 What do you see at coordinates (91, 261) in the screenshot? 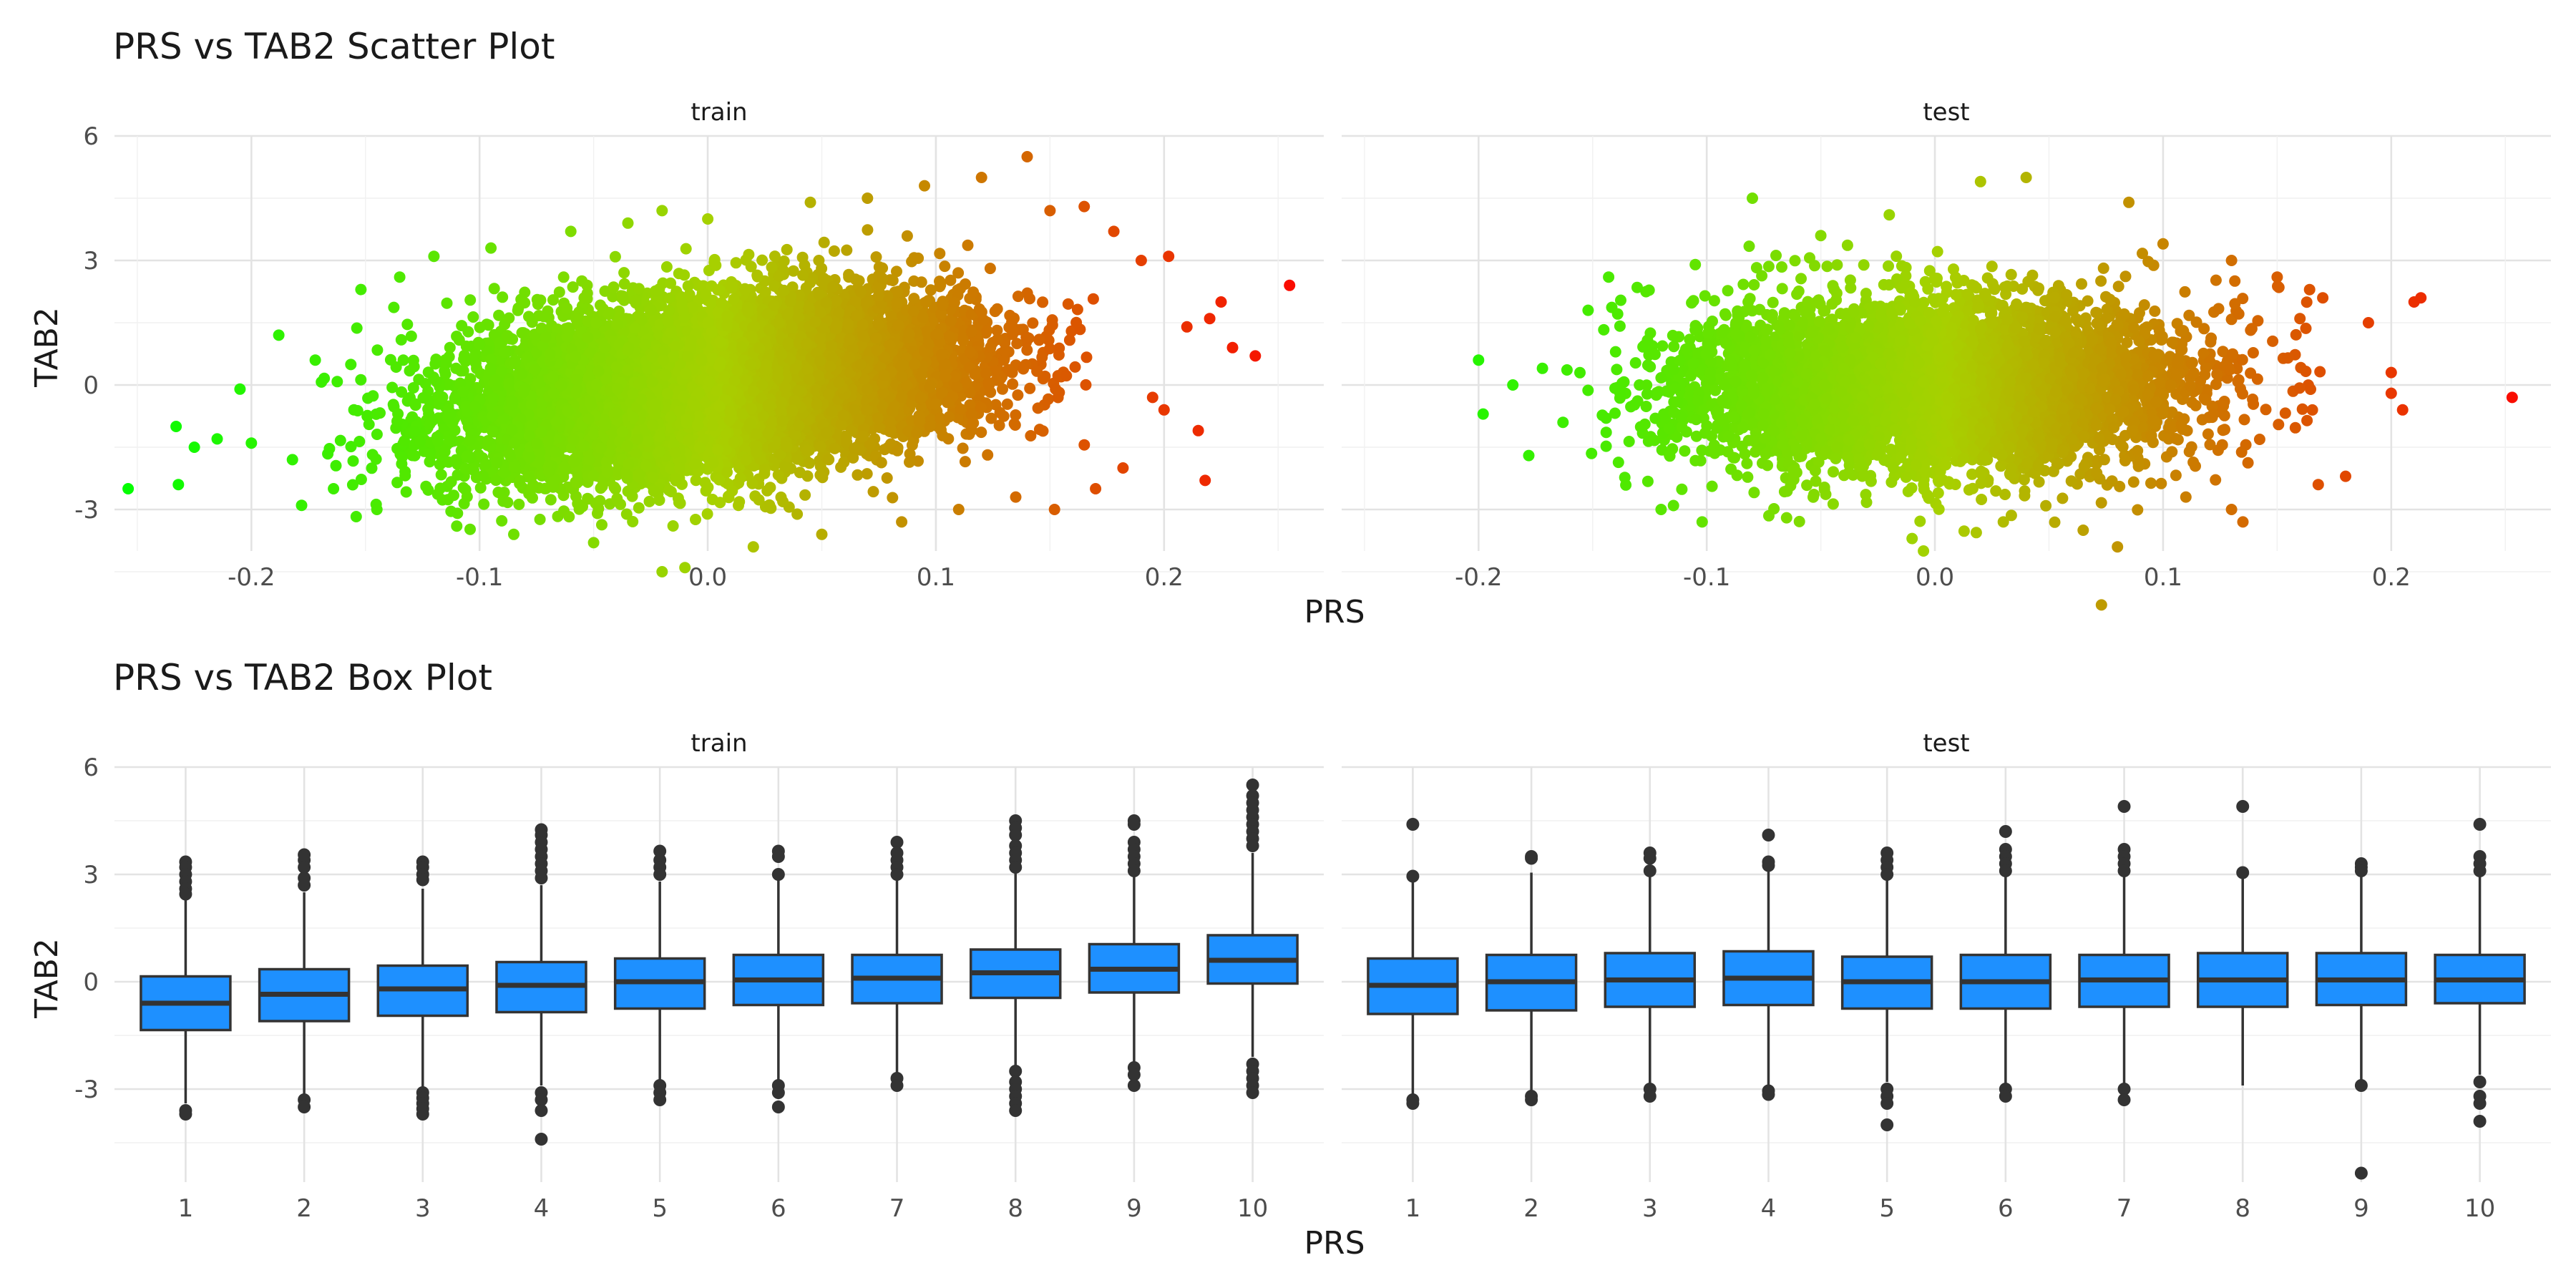
I see `y-tick-label: 3` at bounding box center [91, 261].